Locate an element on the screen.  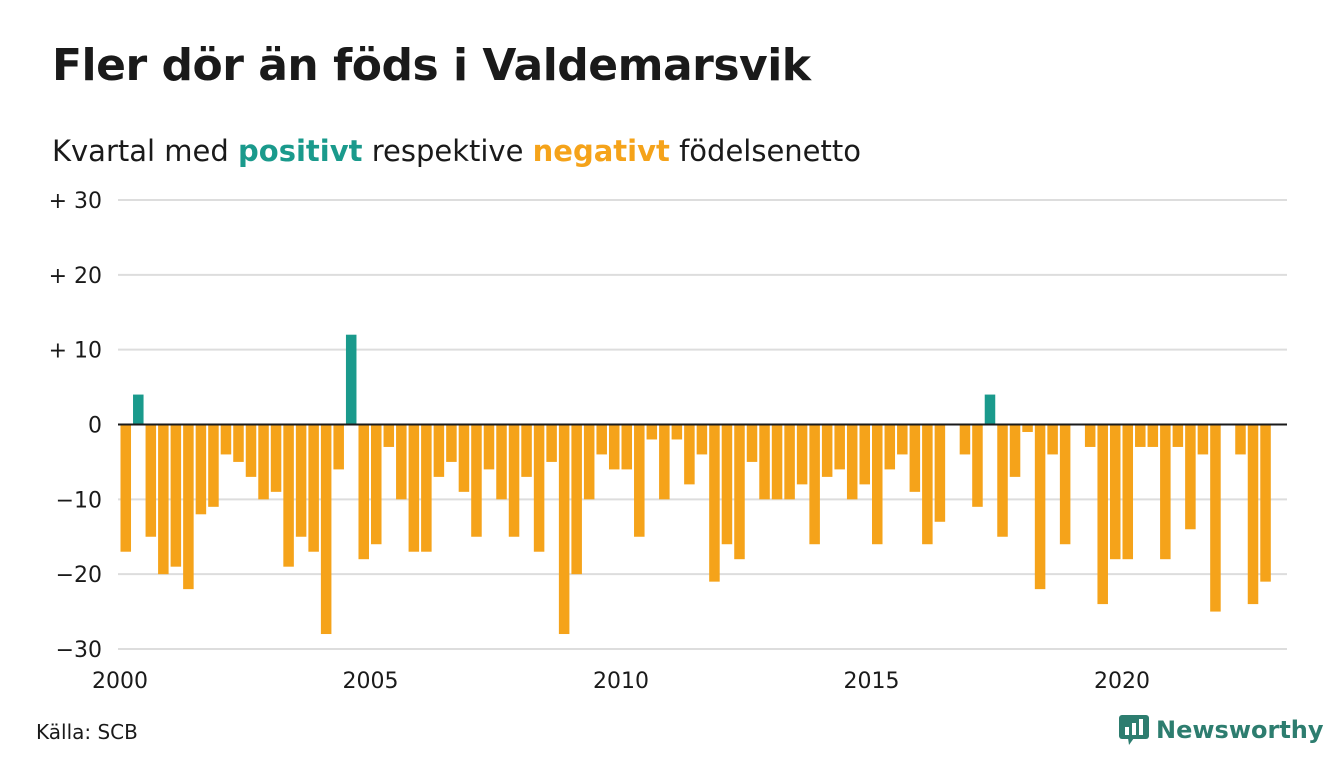
source-label: Källa: SCB is located at coordinates (87, 732).